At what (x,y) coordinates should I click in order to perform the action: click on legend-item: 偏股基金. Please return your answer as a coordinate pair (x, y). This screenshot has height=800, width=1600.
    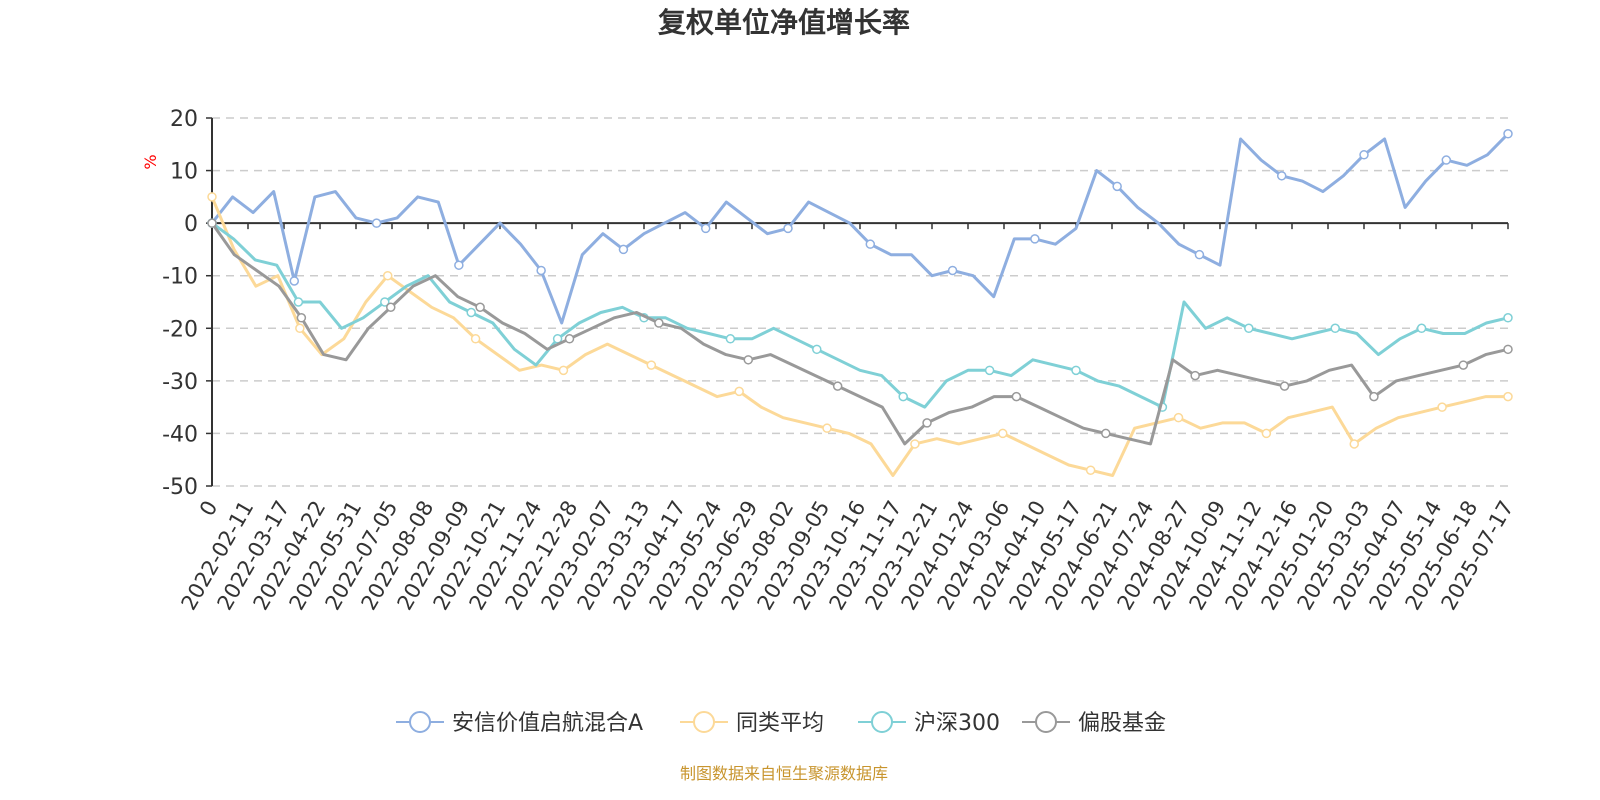
    Looking at the image, I should click on (1094, 723).